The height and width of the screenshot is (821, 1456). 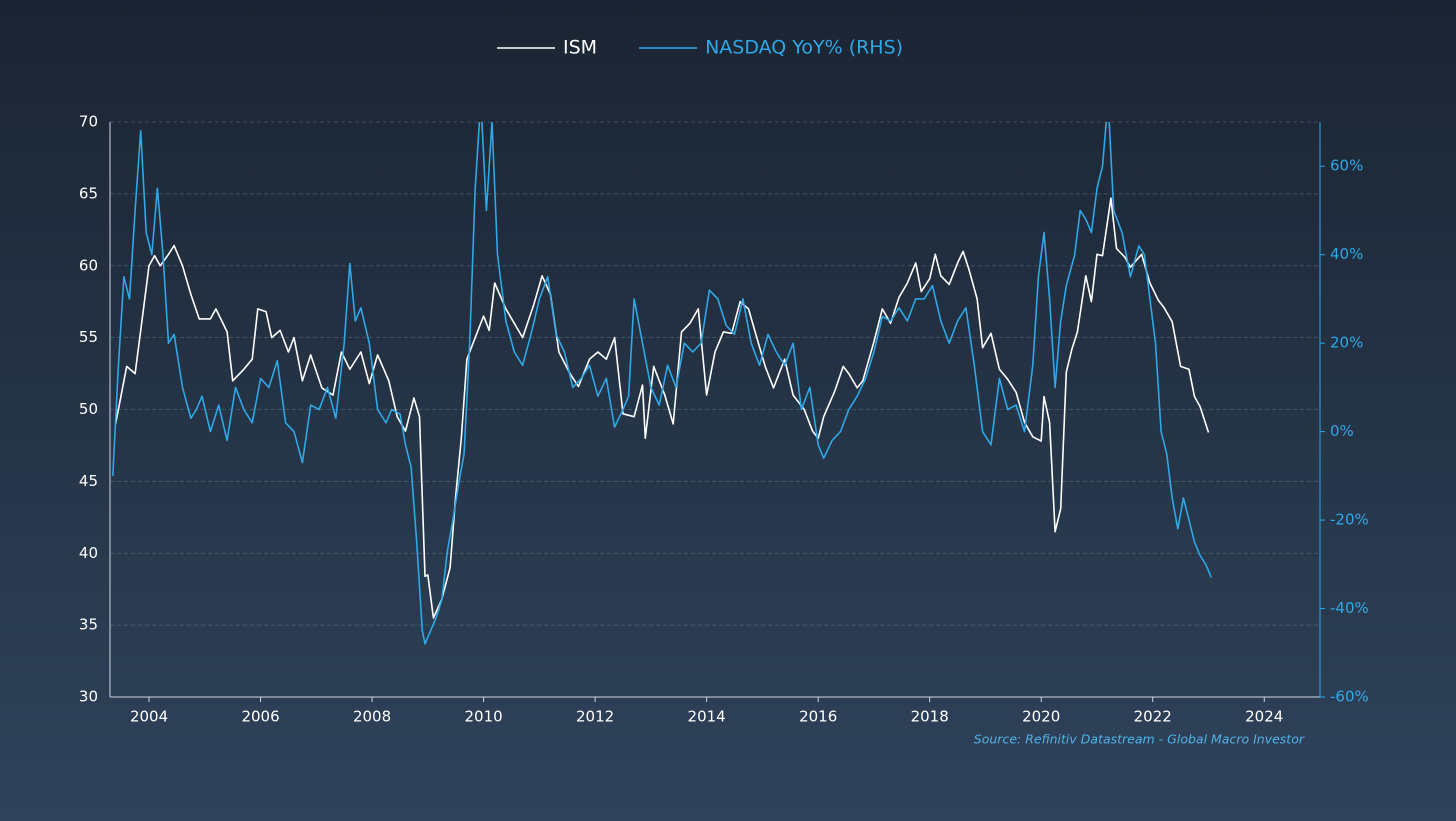 What do you see at coordinates (1041, 717) in the screenshot?
I see `x-tick-label: 2020` at bounding box center [1041, 717].